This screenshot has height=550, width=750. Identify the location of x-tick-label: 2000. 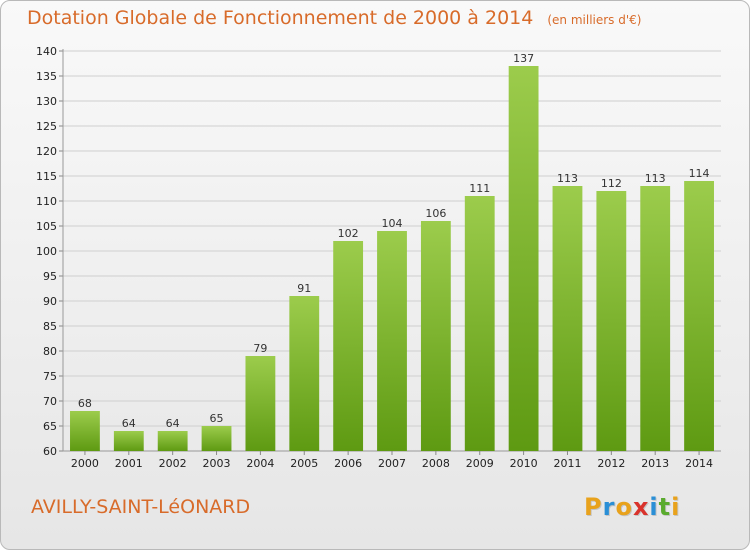
(85, 463).